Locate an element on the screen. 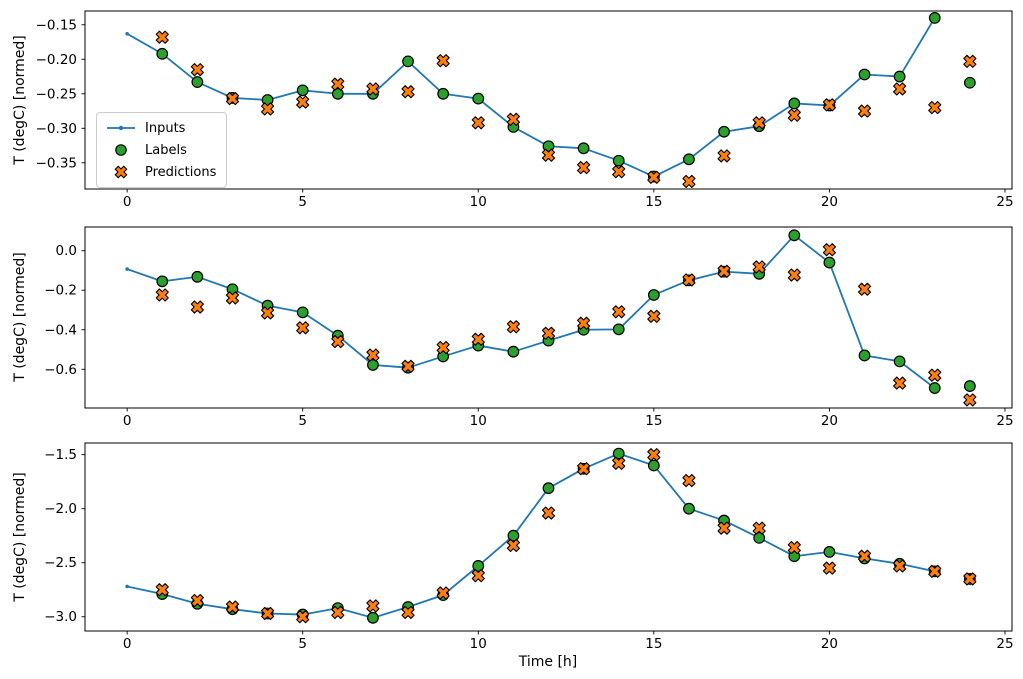 The width and height of the screenshot is (1023, 679). y-tick-label: −0.4 is located at coordinates (60, 330).